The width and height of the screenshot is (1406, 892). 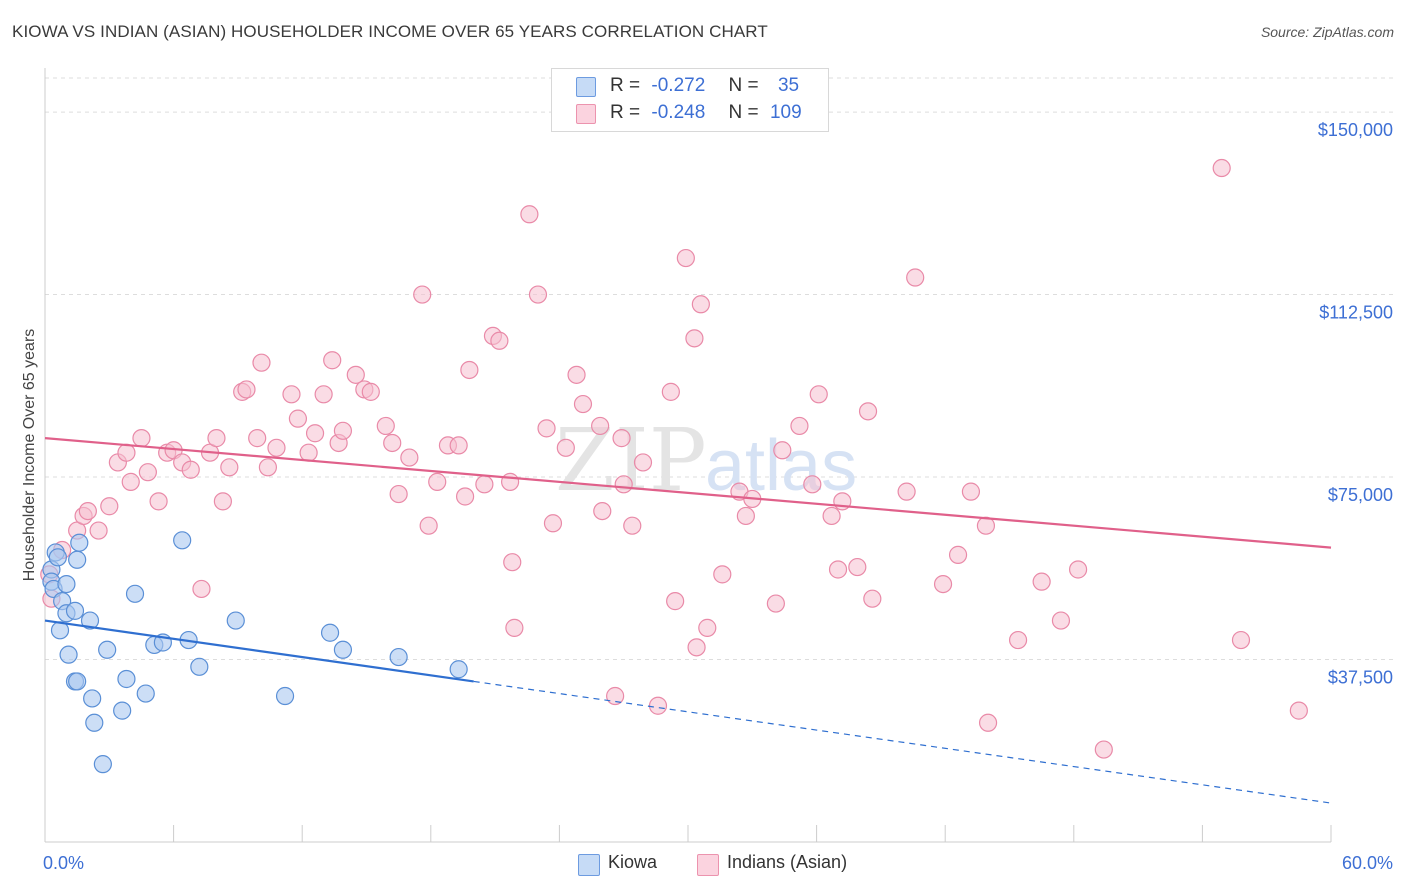 I want to click on watermark-zip: ZIP, so click(x=631, y=461).